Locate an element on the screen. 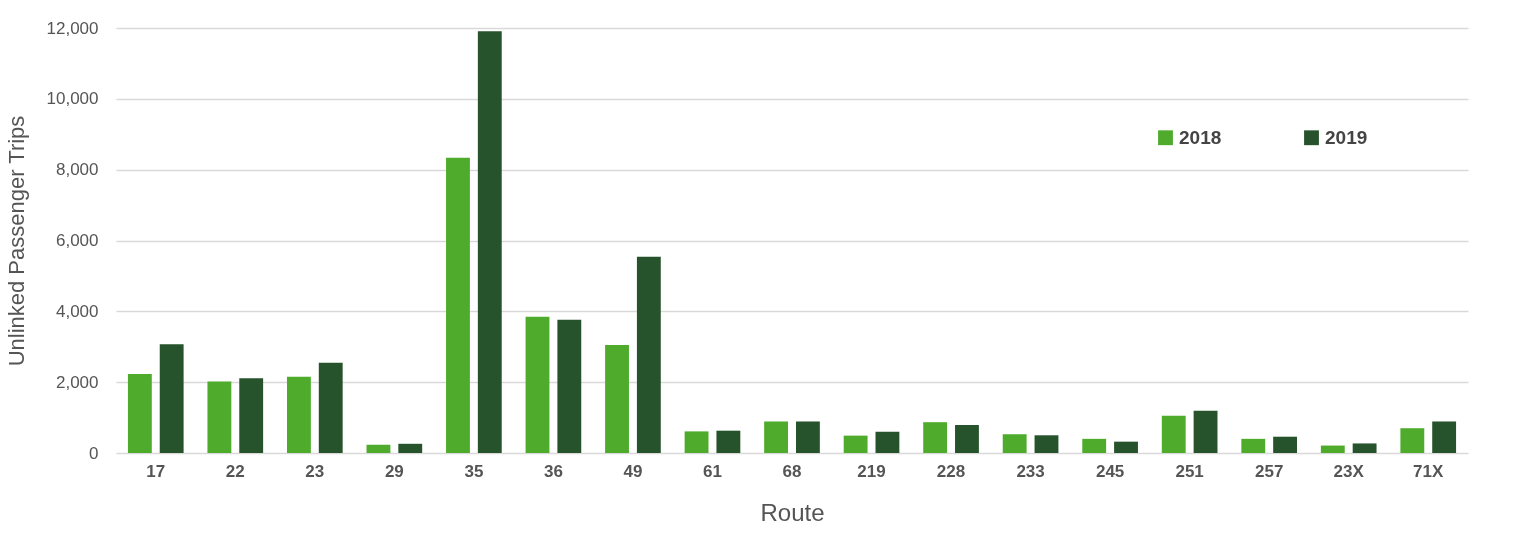 This screenshot has height=548, width=1537. x-tick-label: 68 is located at coordinates (792, 471).